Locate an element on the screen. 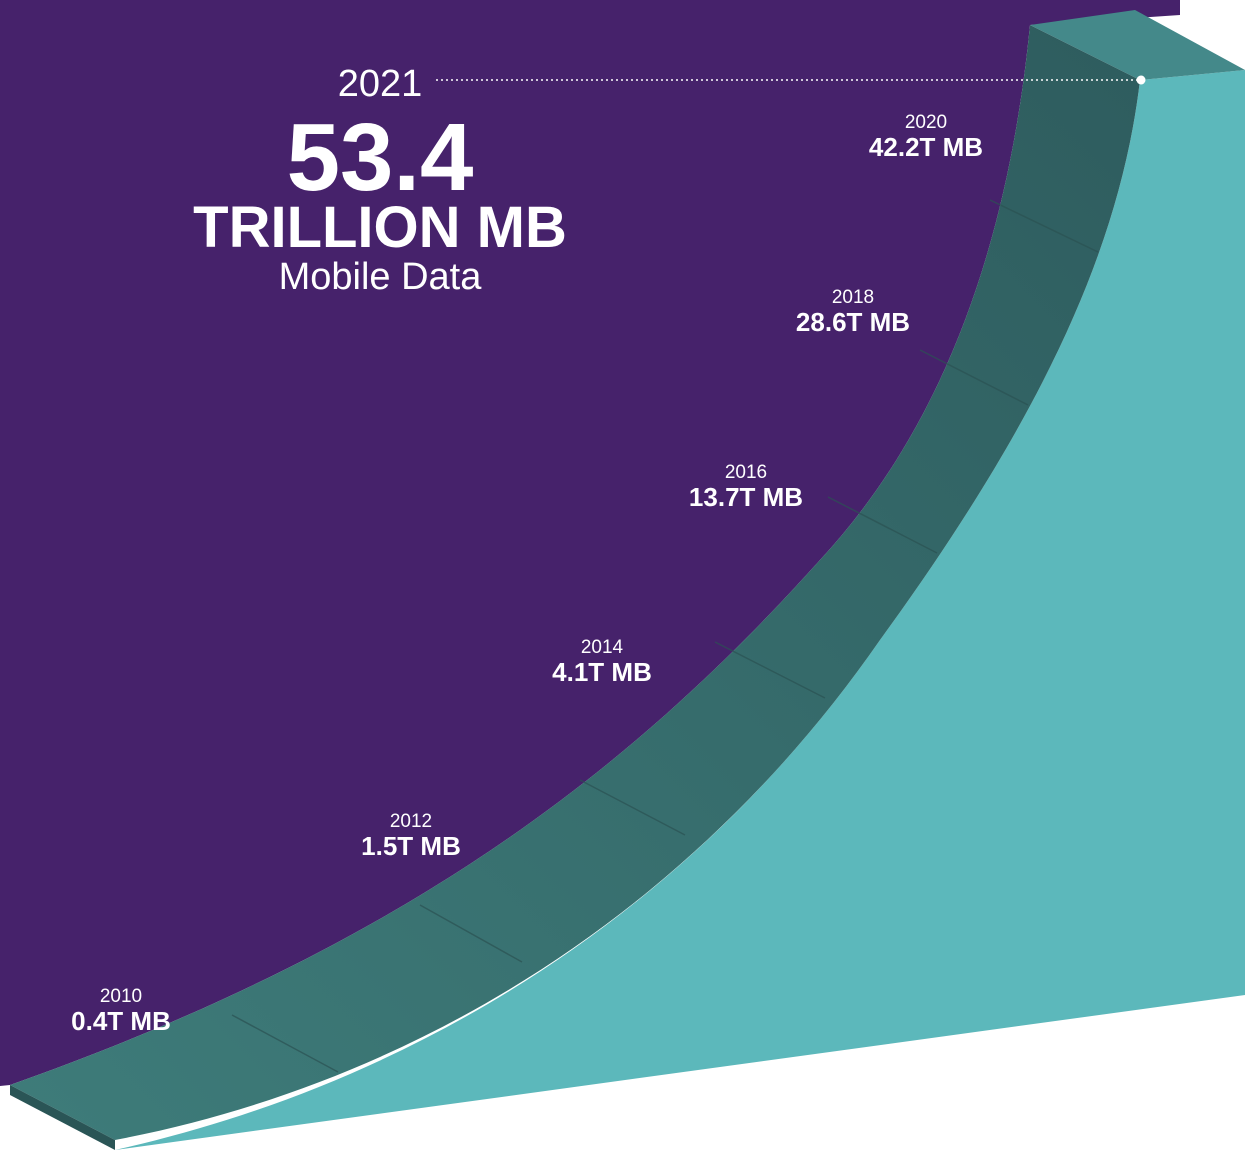 This screenshot has width=1245, height=1152. milestone-year: 2020 is located at coordinates (926, 122).